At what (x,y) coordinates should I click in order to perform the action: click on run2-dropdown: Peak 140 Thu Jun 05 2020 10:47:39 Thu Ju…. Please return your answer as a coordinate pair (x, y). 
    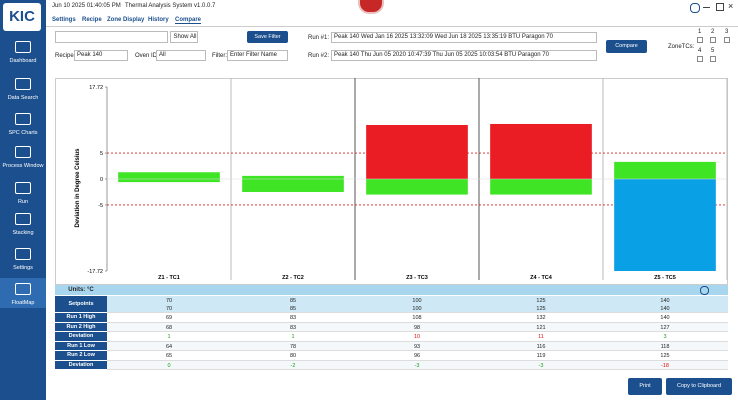
    Looking at the image, I should click on (464, 55).